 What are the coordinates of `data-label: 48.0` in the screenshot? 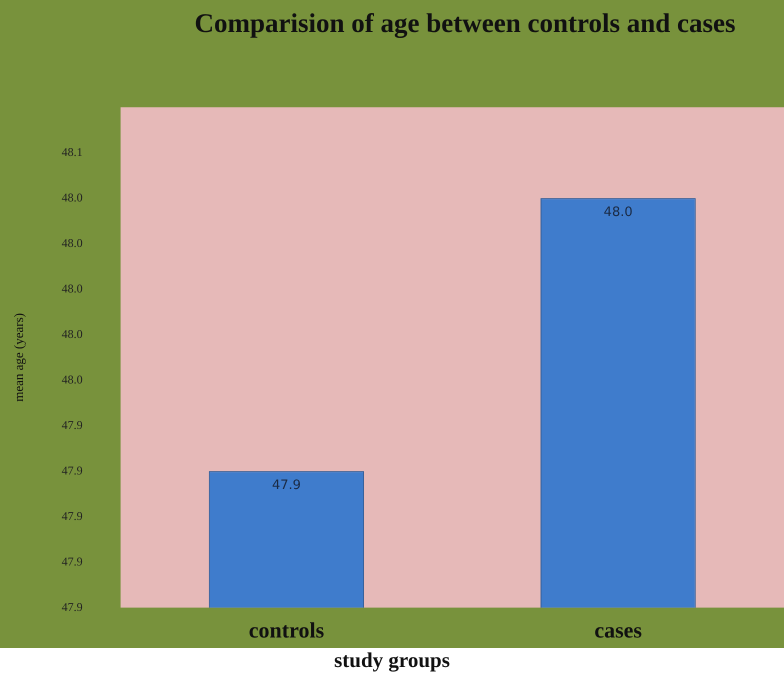 It's located at (618, 212).